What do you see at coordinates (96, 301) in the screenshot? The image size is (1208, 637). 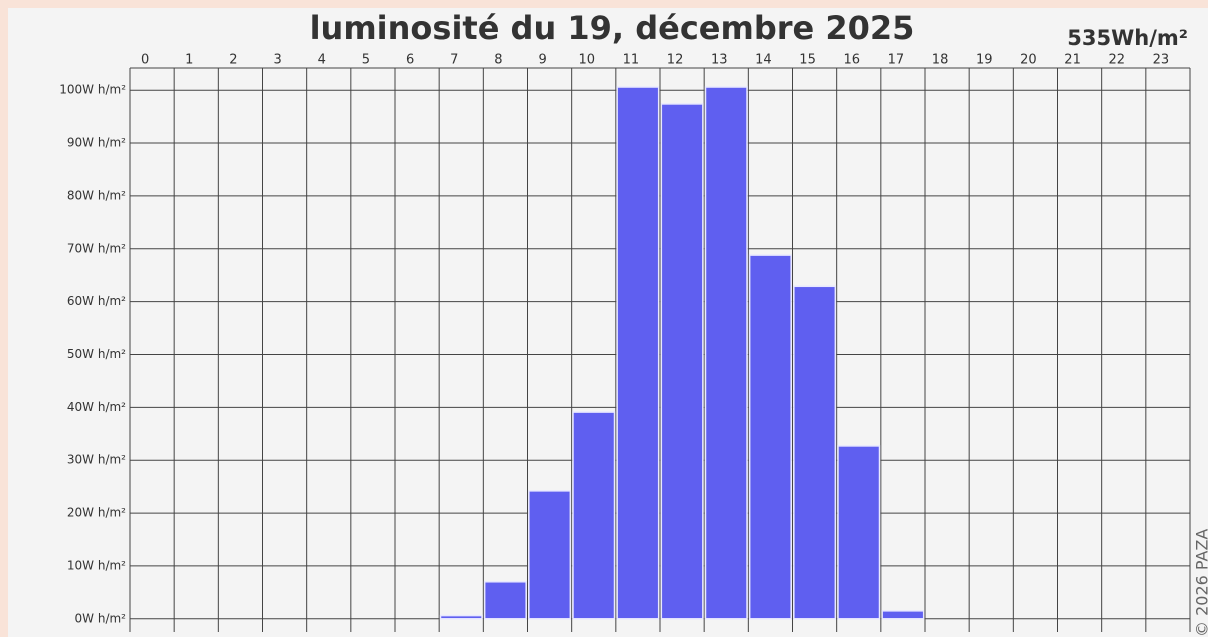 I see `y-tick-label: 60W h/m²` at bounding box center [96, 301].